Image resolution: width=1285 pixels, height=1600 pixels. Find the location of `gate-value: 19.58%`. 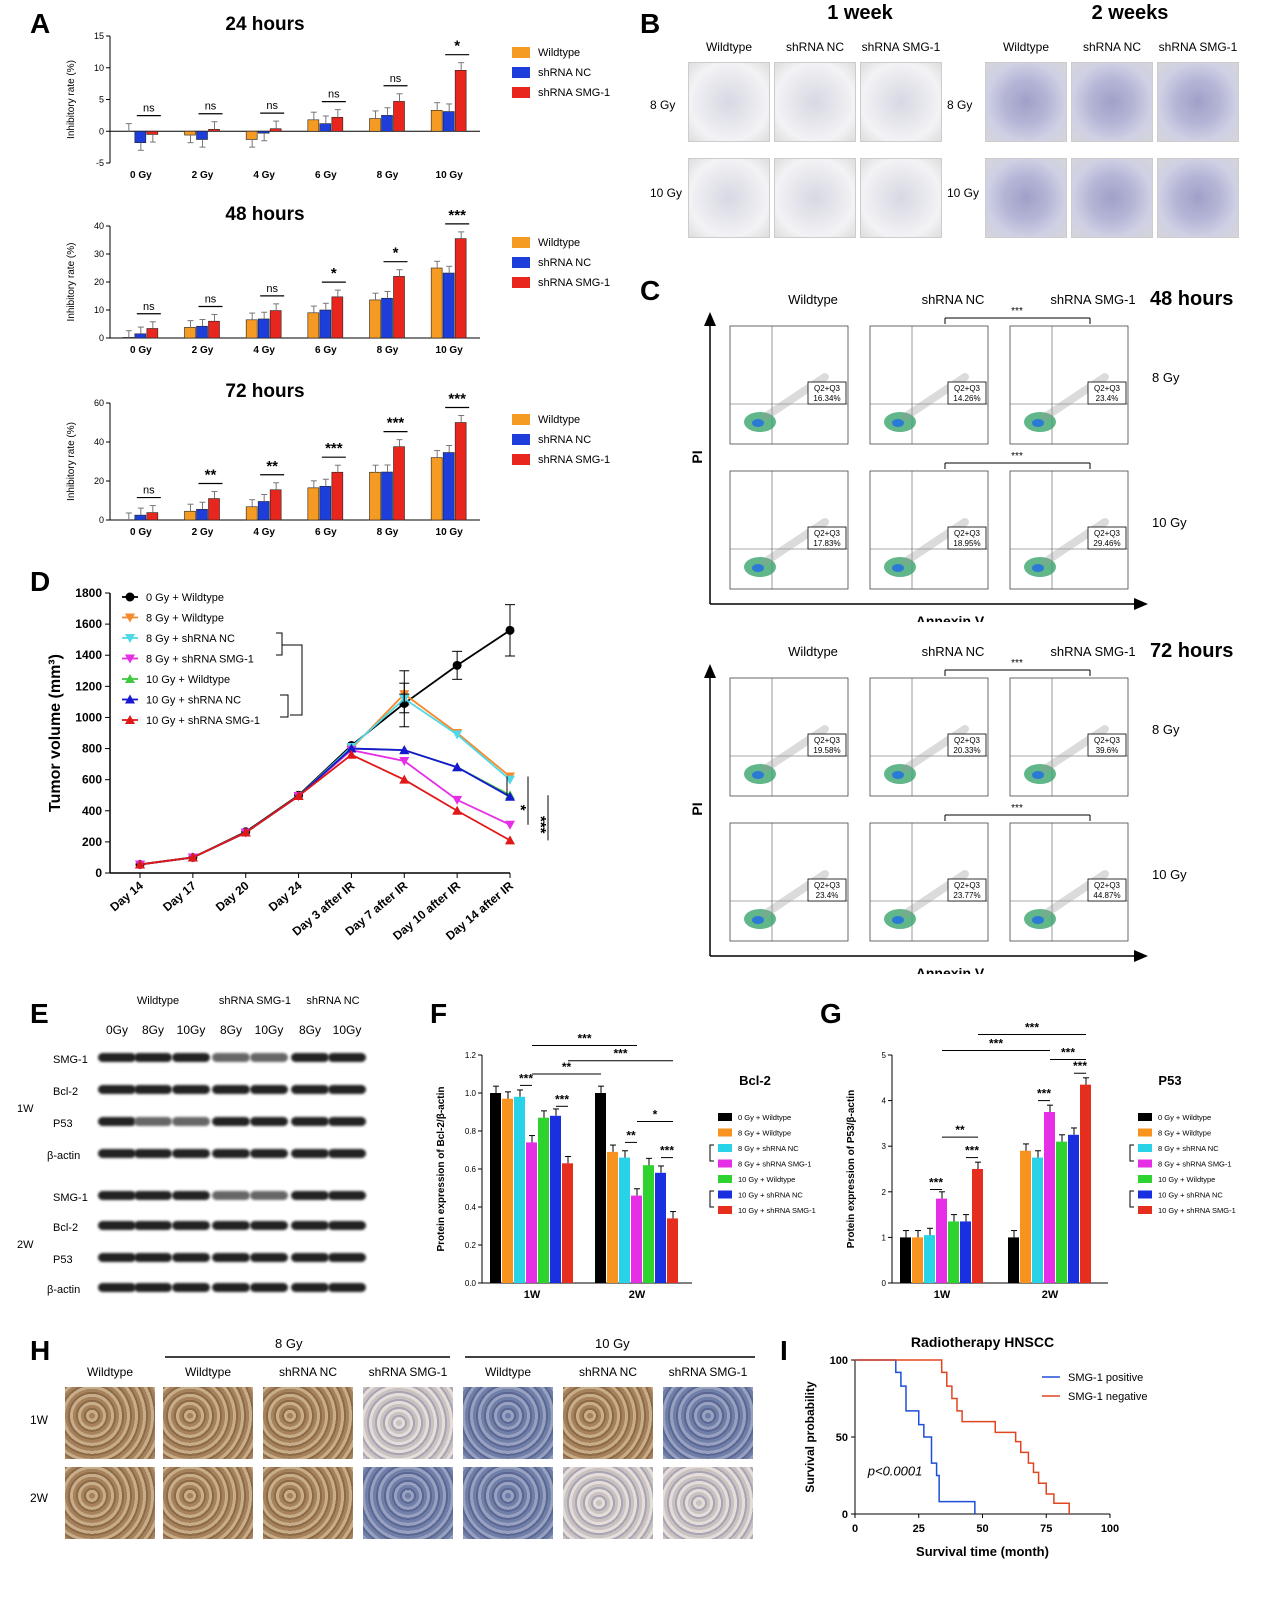

gate-value: 19.58% is located at coordinates (826, 750).